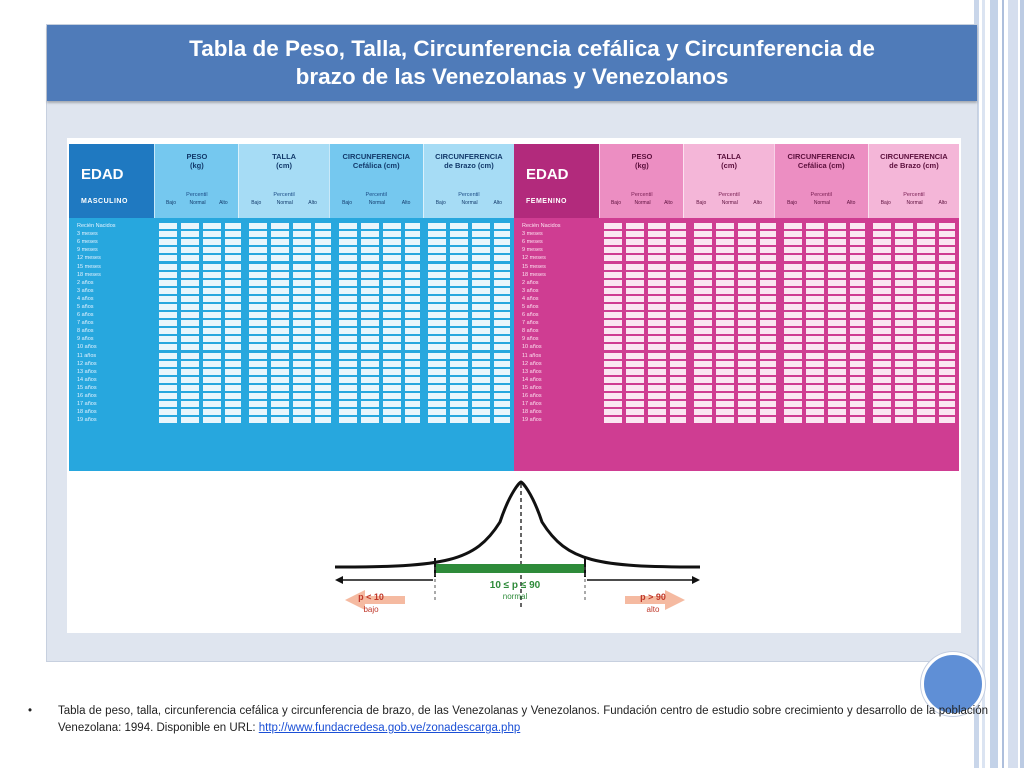  Describe the element at coordinates (512, 76) in the screenshot. I see `slide-title-line-2: brazo de las Venezolanas y Venezolanos` at that location.